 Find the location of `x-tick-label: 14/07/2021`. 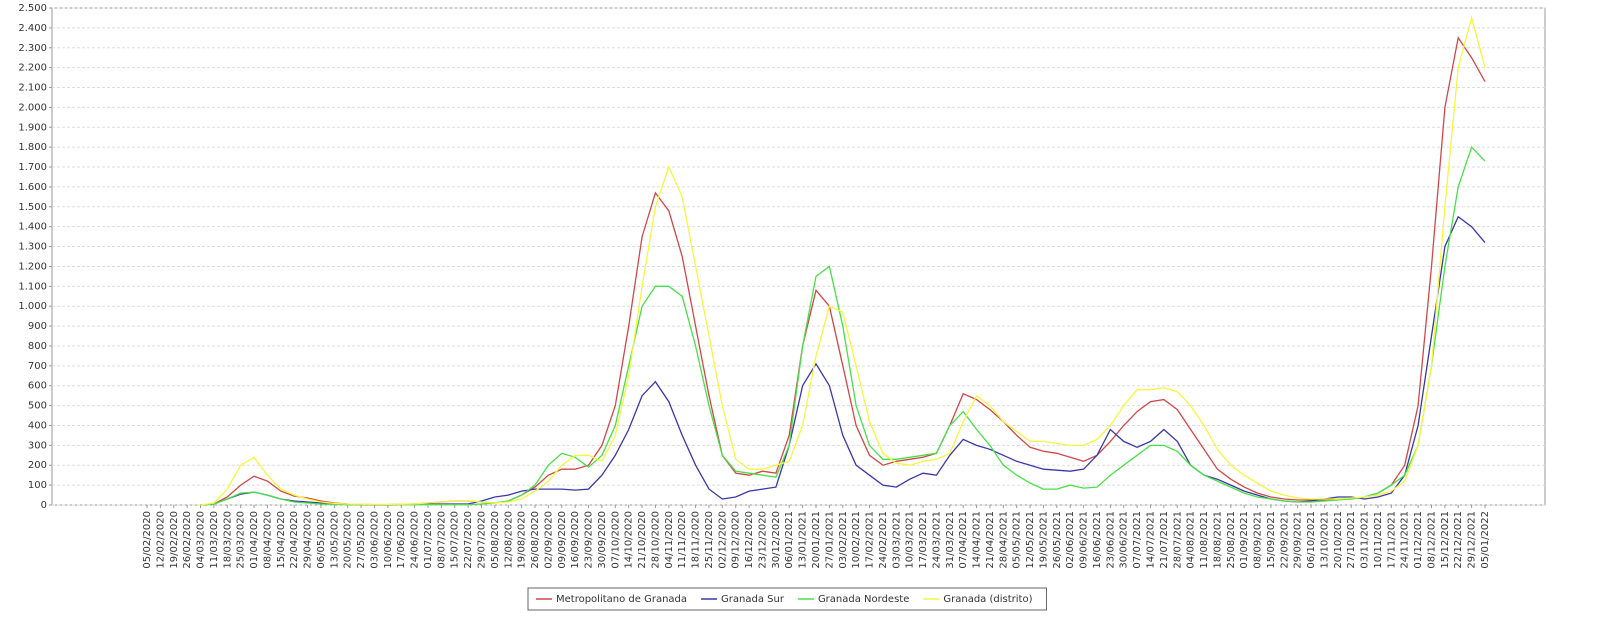

x-tick-label: 14/07/2021 is located at coordinates (1151, 540).